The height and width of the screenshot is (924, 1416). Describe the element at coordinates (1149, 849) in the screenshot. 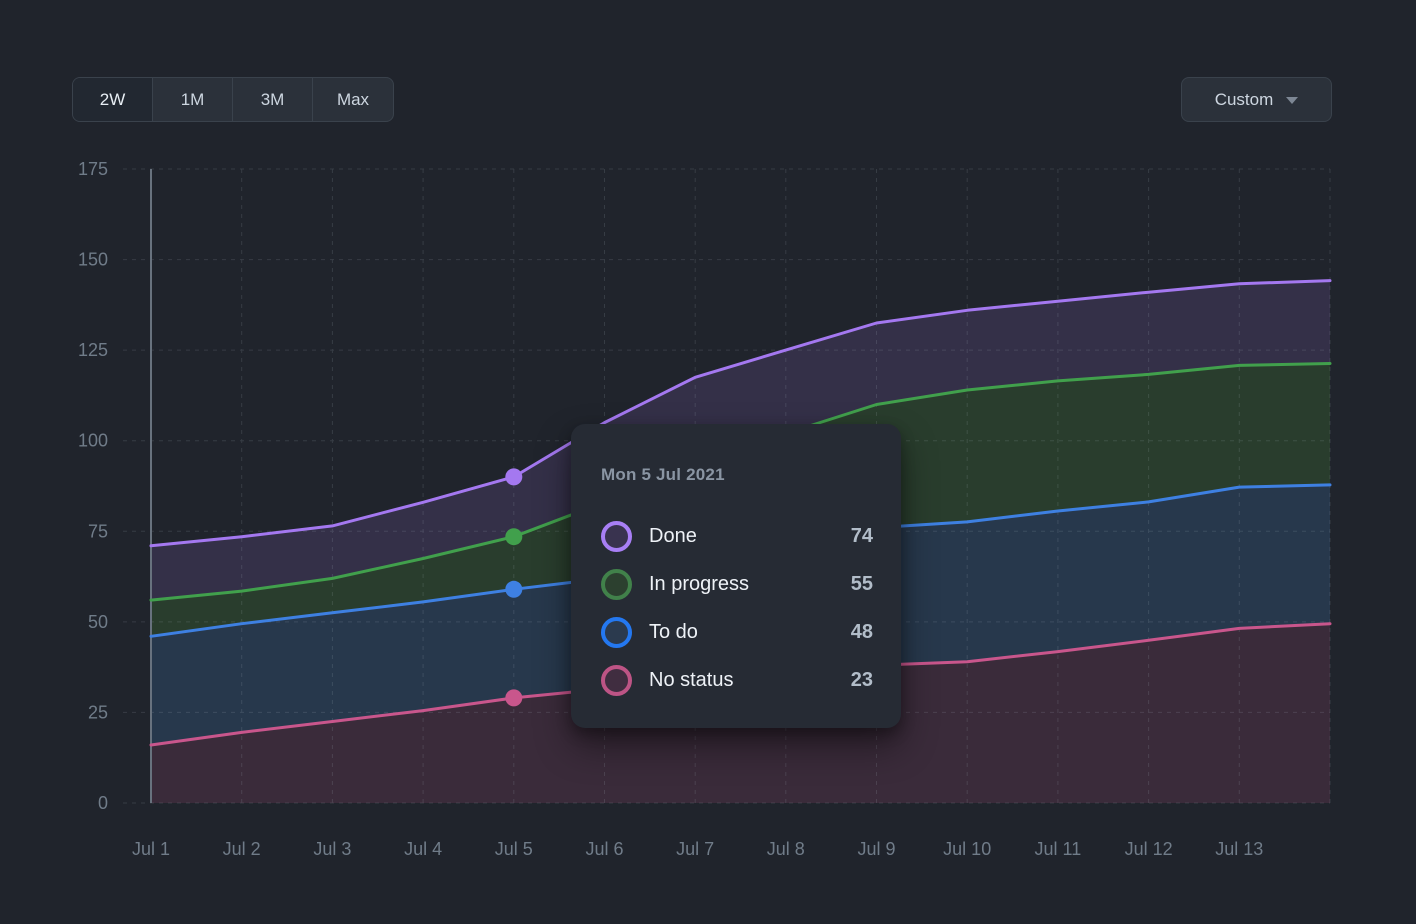

I see `x-tick-label: Jul 12` at that location.